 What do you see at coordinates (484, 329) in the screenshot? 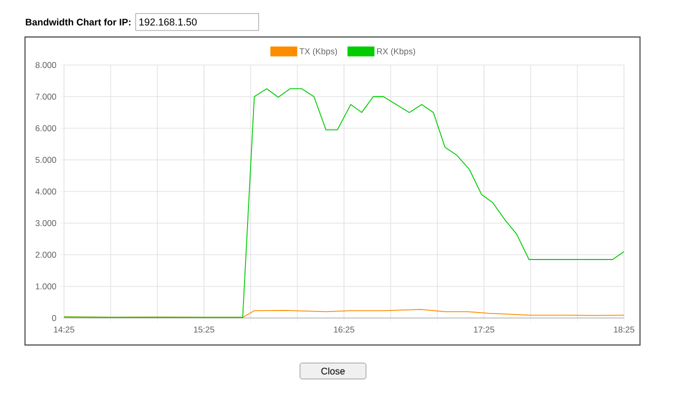
I see `x-tick-label: 17:25` at bounding box center [484, 329].